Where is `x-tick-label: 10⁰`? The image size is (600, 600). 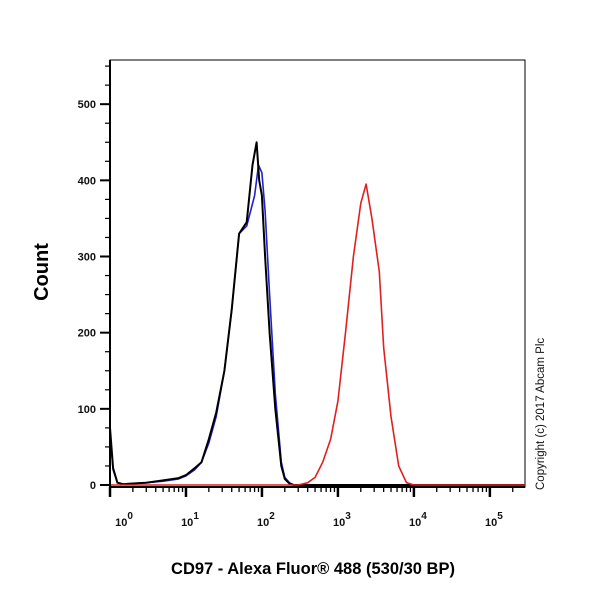 x-tick-label: 10⁰ is located at coordinates (124, 520).